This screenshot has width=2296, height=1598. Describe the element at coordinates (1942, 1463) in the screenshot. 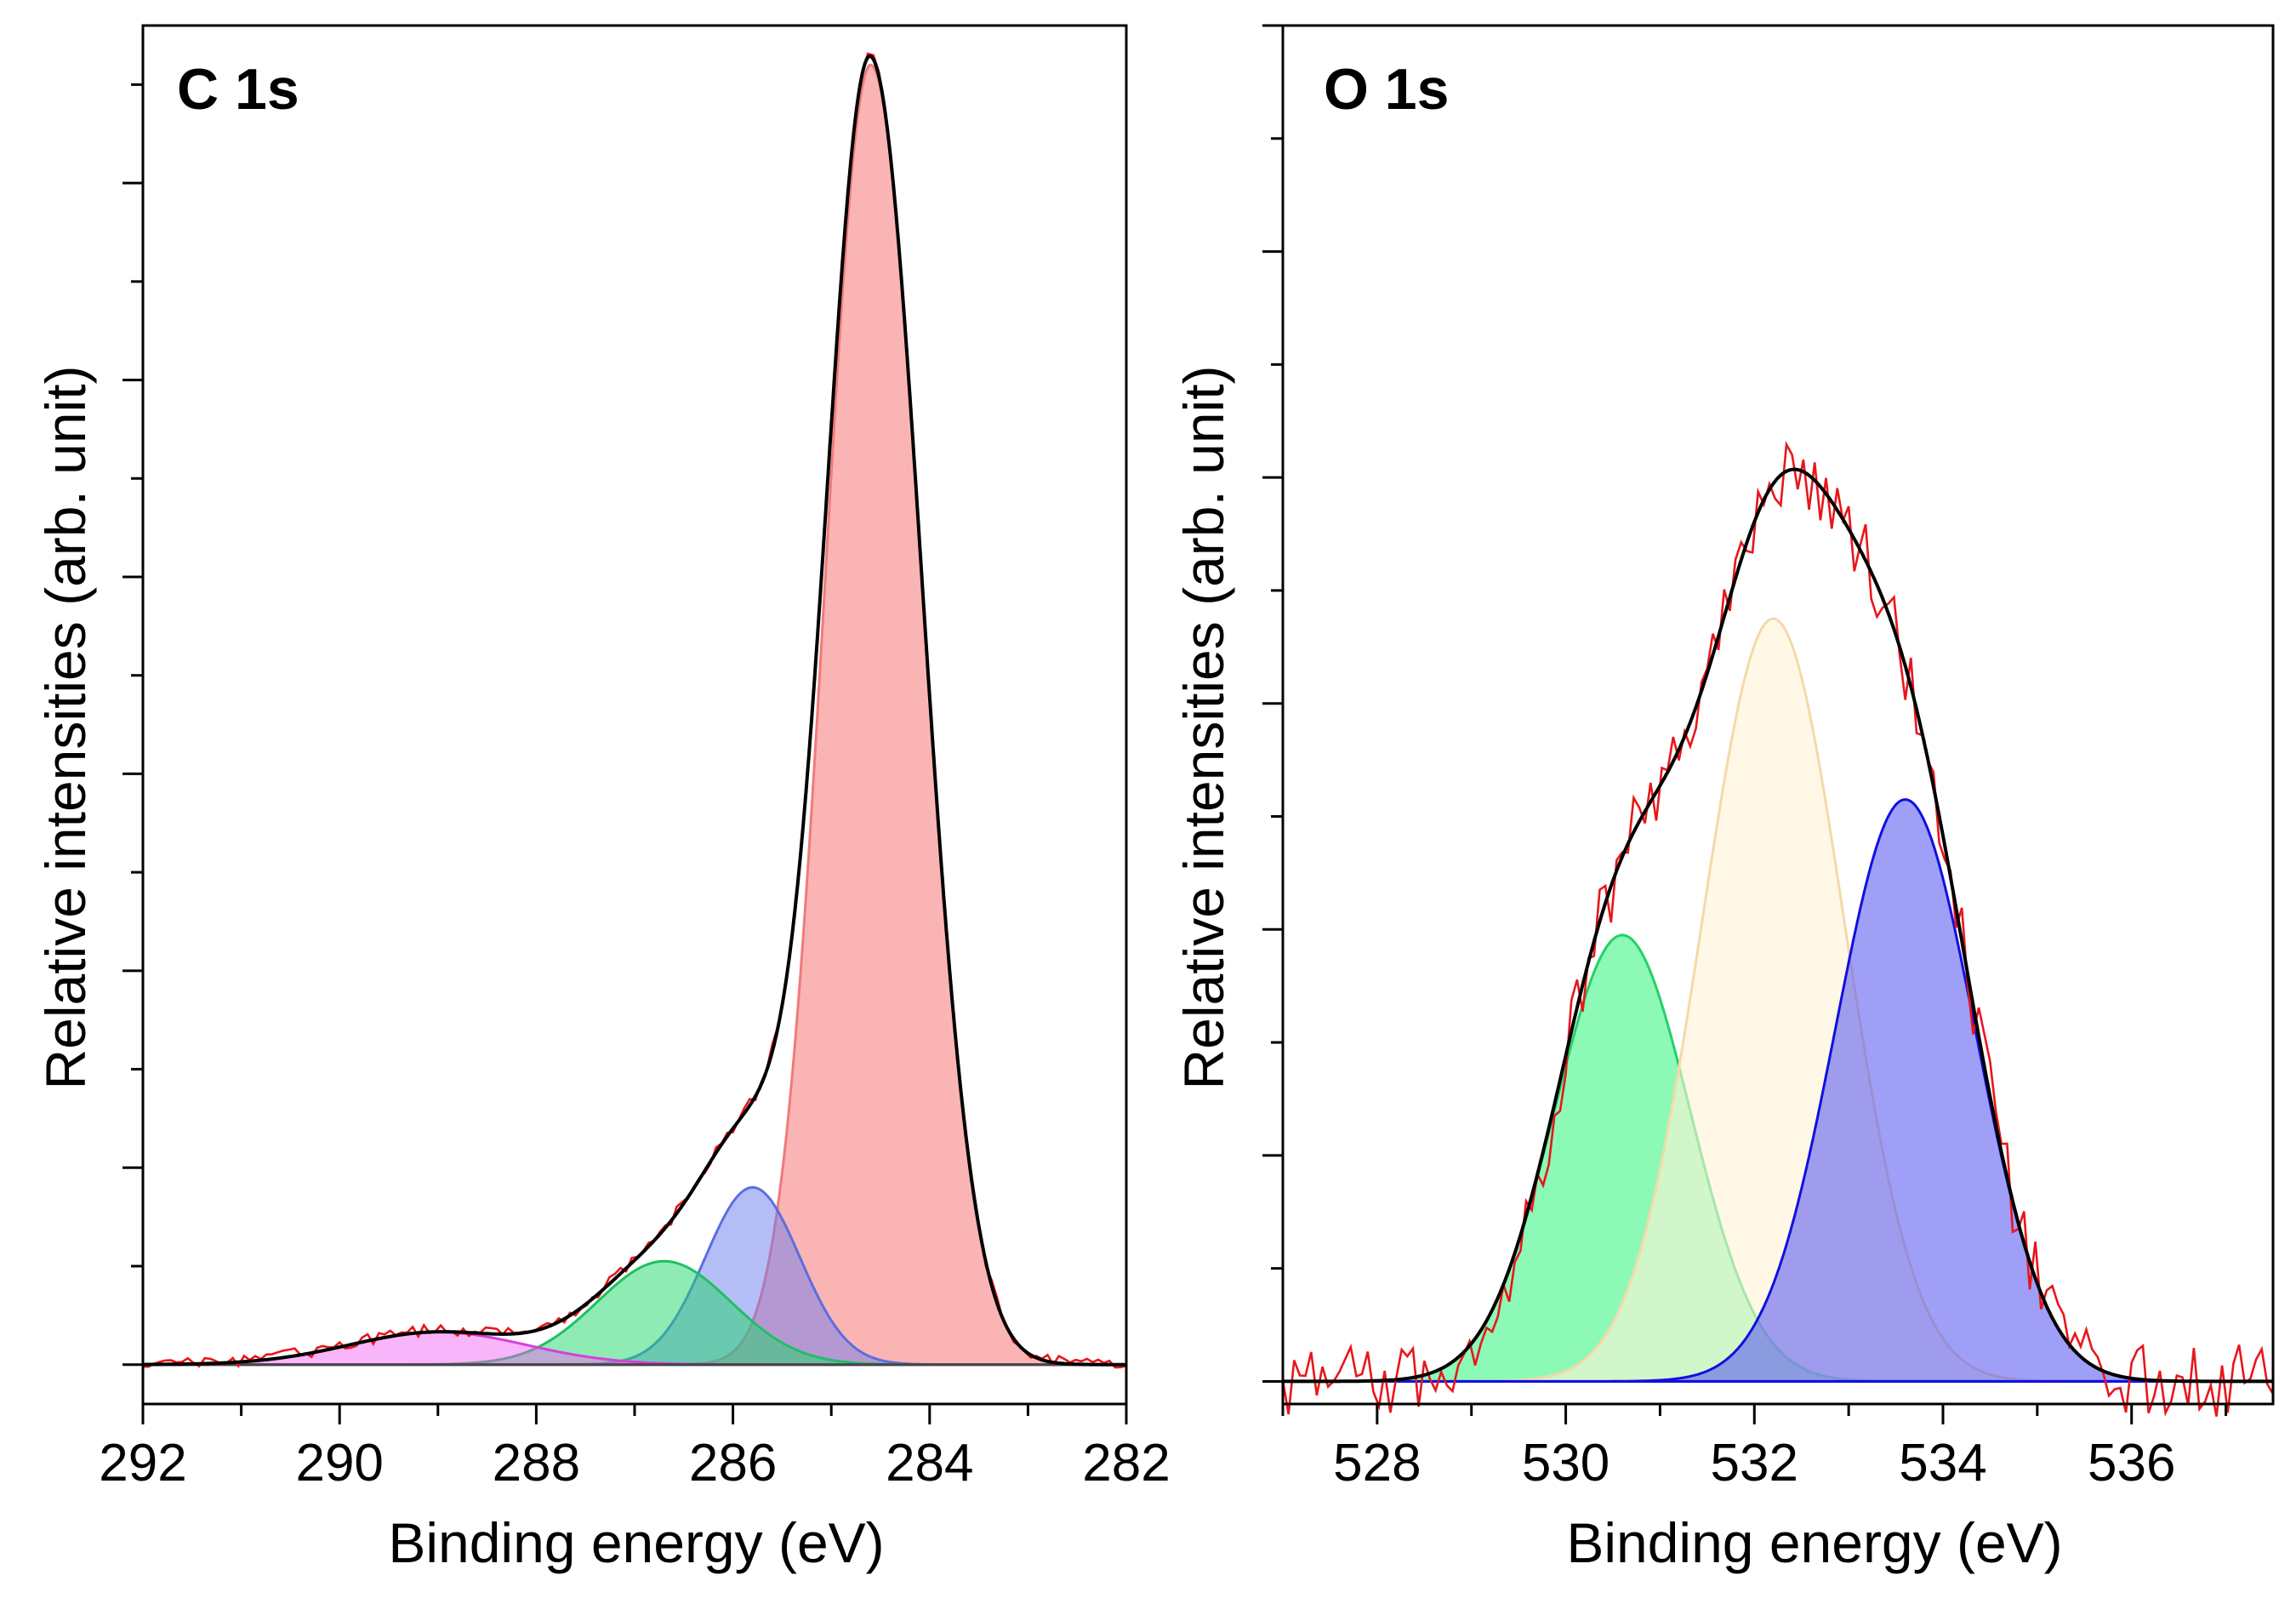

I see `o1s-x-tick-label: 534` at that location.